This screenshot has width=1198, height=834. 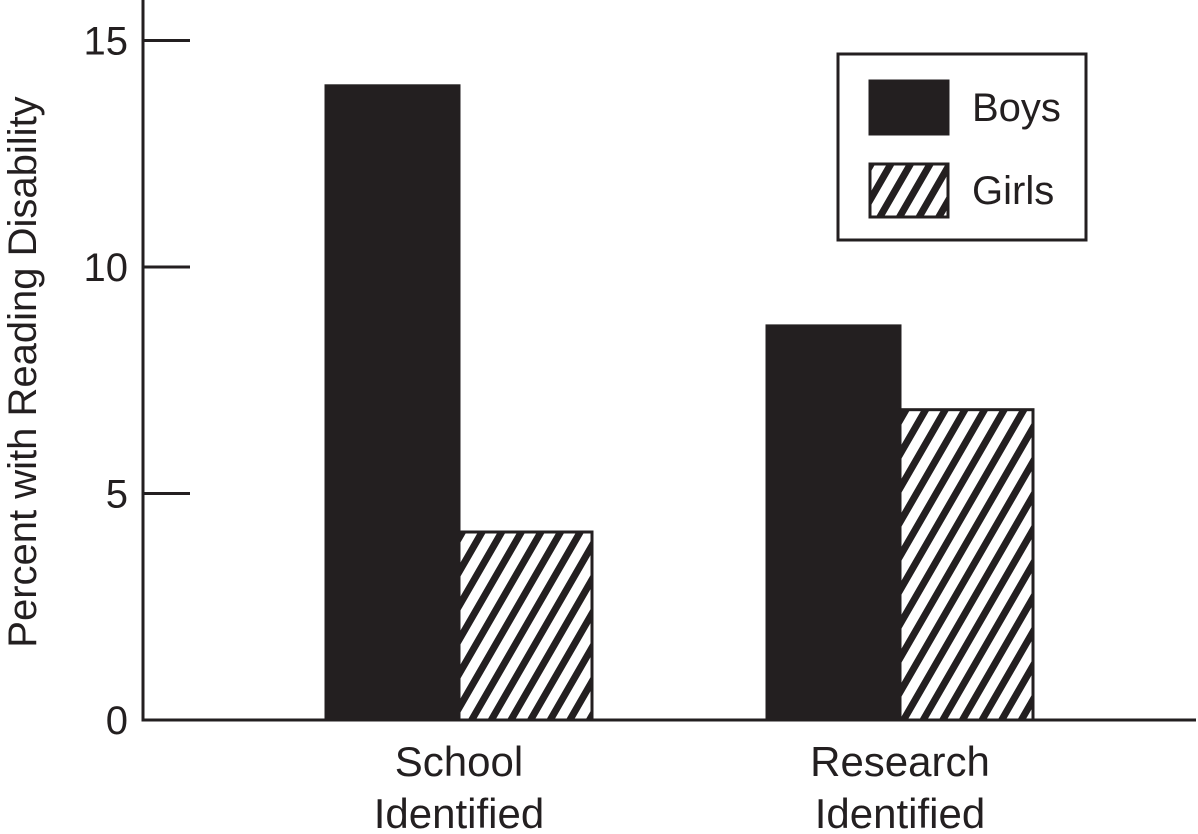 What do you see at coordinates (459, 761) in the screenshot?
I see `x-tick-label-line: School` at bounding box center [459, 761].